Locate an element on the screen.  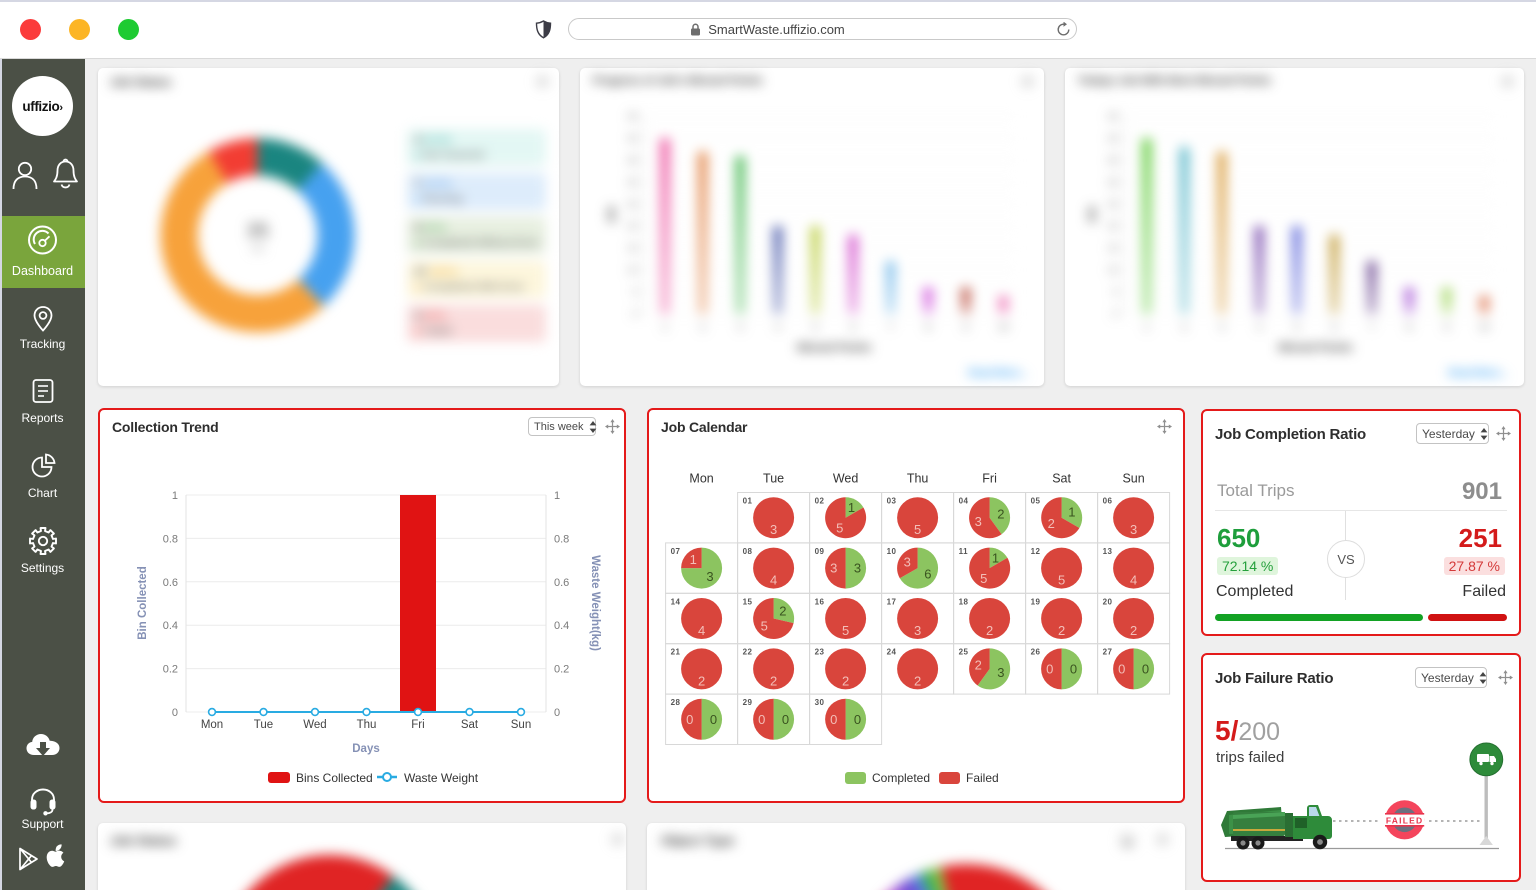
svg-text: 03 is located at coordinates (892, 501).